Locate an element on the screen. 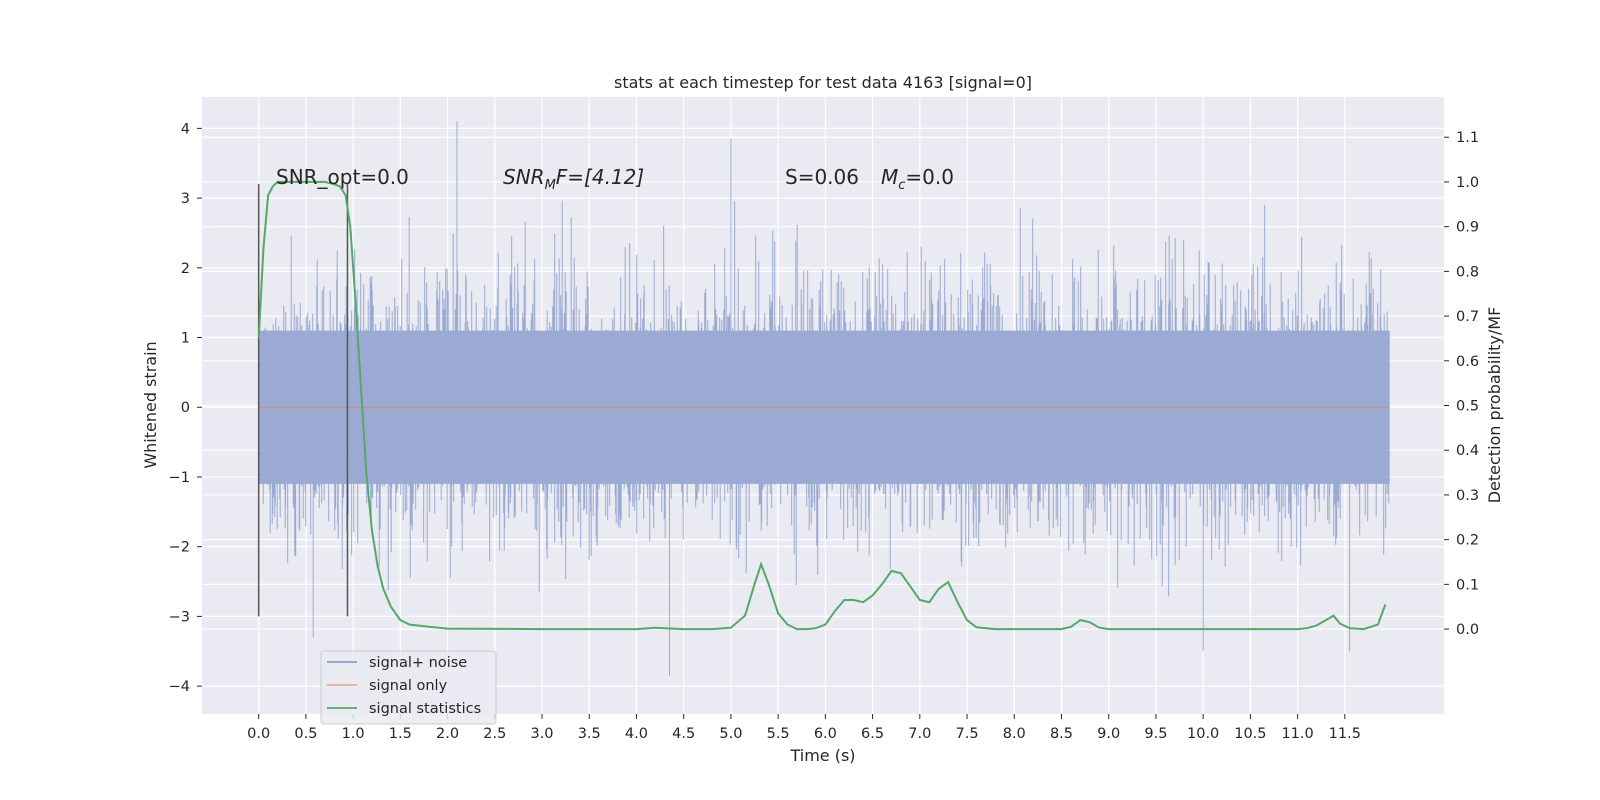  y-tick-label-right: 0.4 is located at coordinates (1467, 451).